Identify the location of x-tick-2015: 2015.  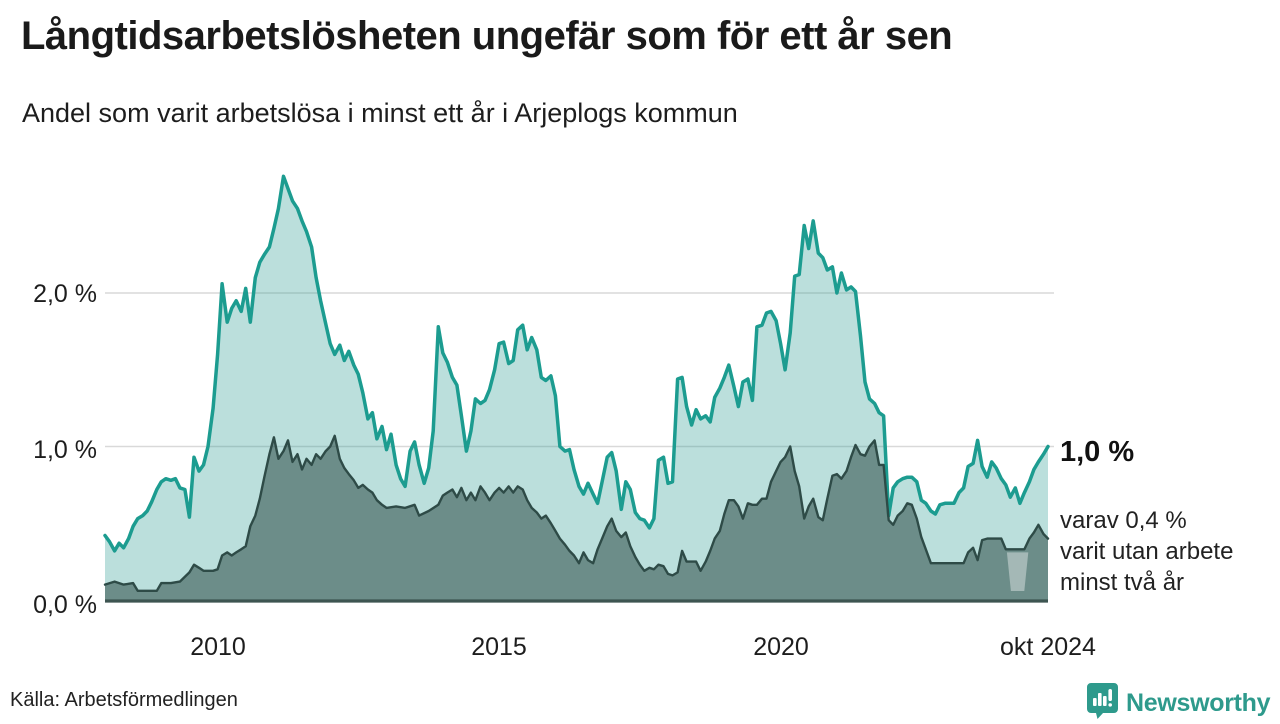
(499, 647).